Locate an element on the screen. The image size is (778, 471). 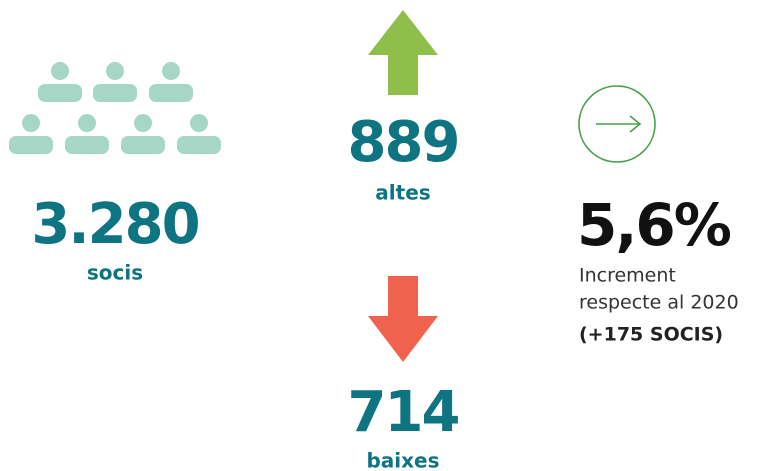
left-value: 714 is located at coordinates (403, 412).